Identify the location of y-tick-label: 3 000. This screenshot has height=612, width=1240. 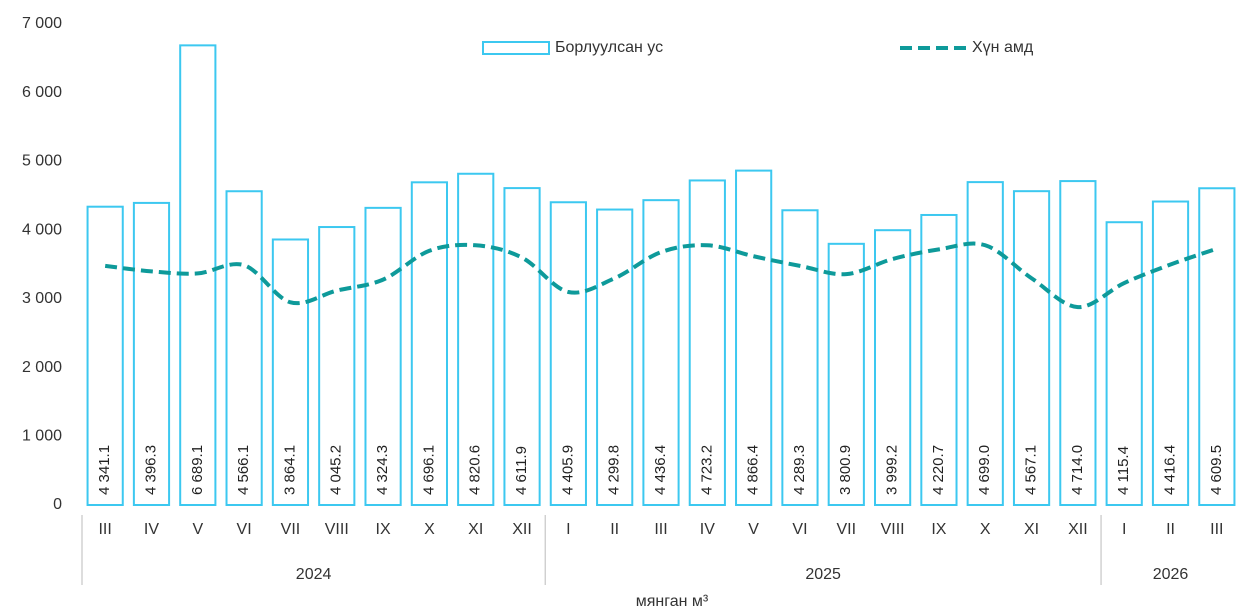
(42, 298).